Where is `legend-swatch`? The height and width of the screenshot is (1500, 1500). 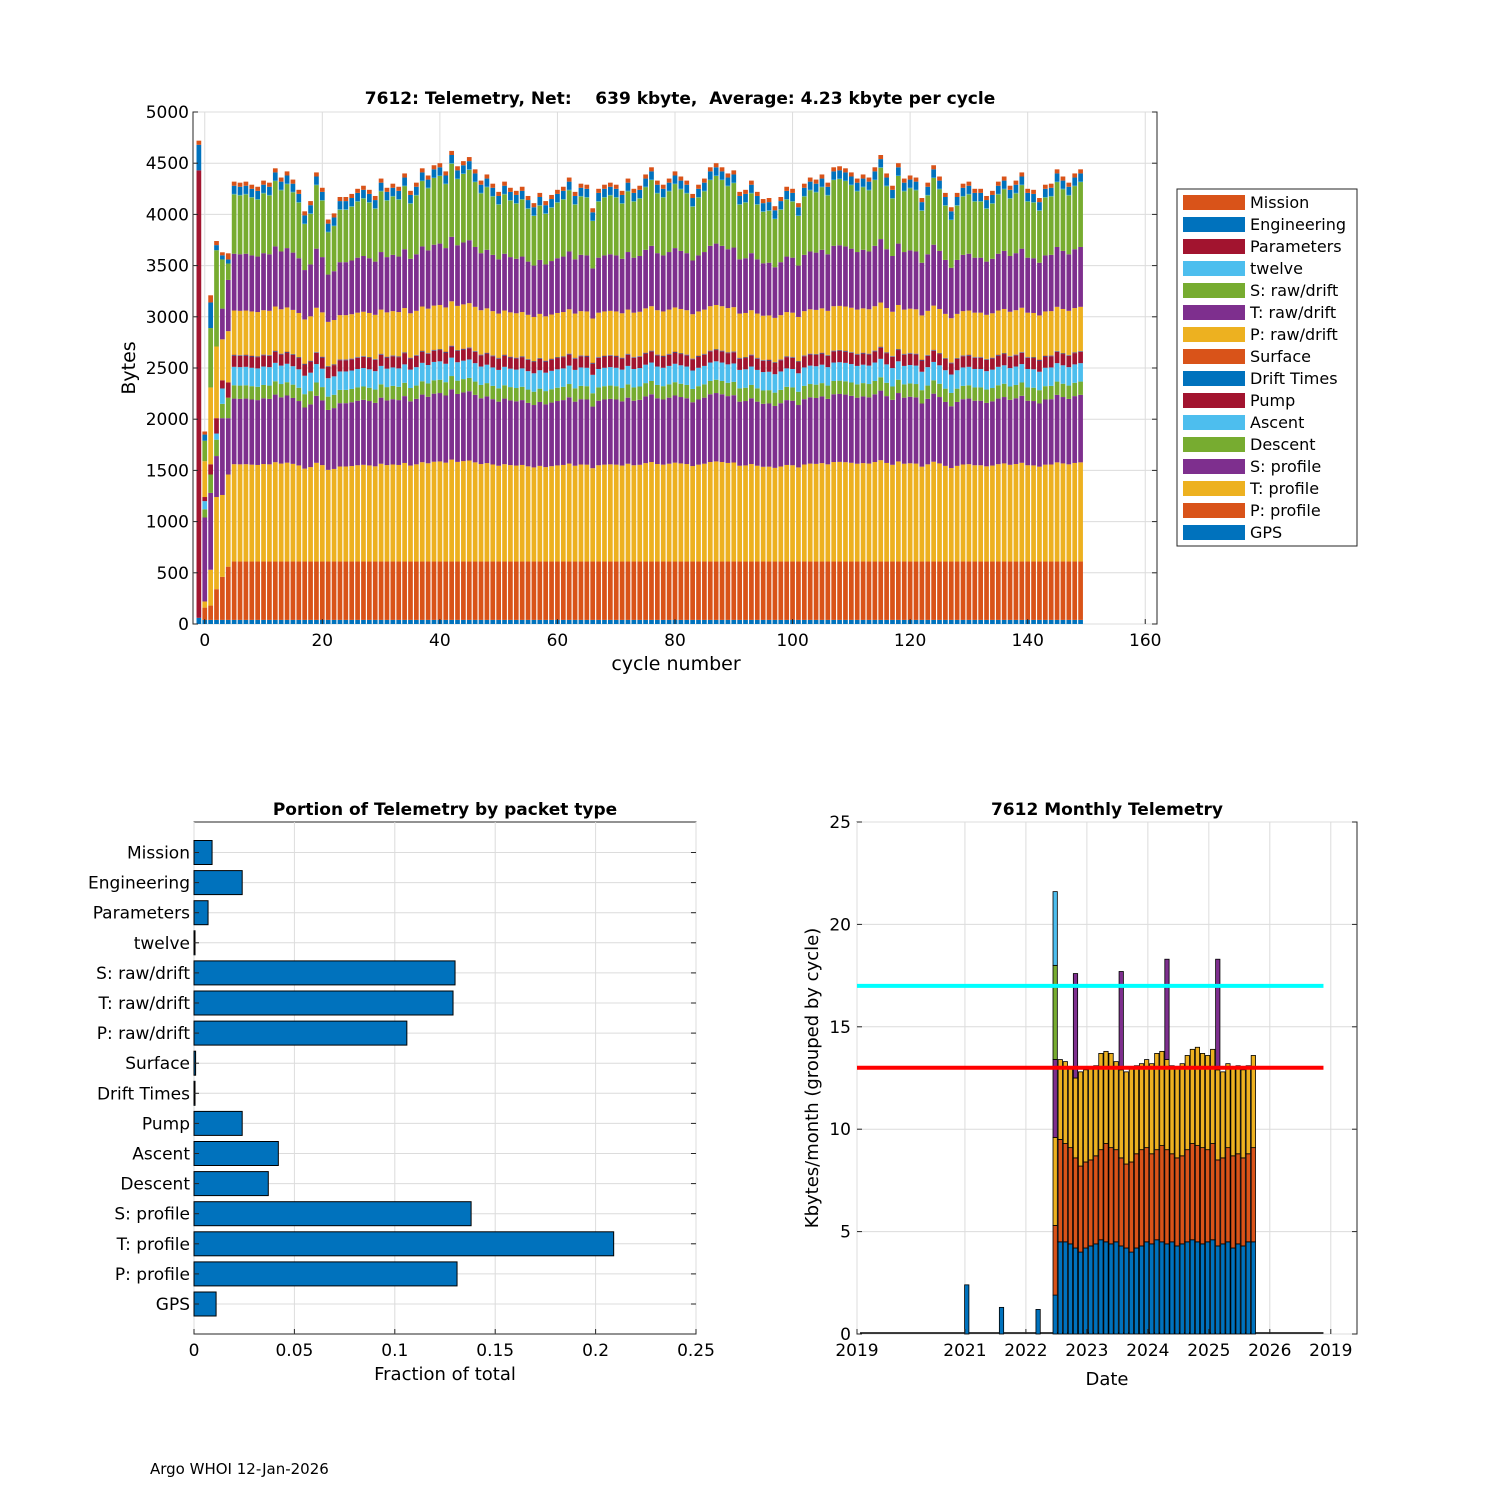
legend-swatch is located at coordinates (1214, 224).